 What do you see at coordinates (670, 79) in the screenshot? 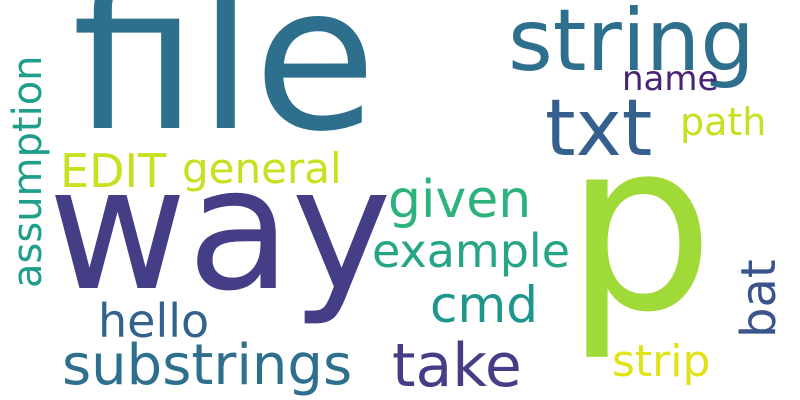
I see `word-name: name` at bounding box center [670, 79].